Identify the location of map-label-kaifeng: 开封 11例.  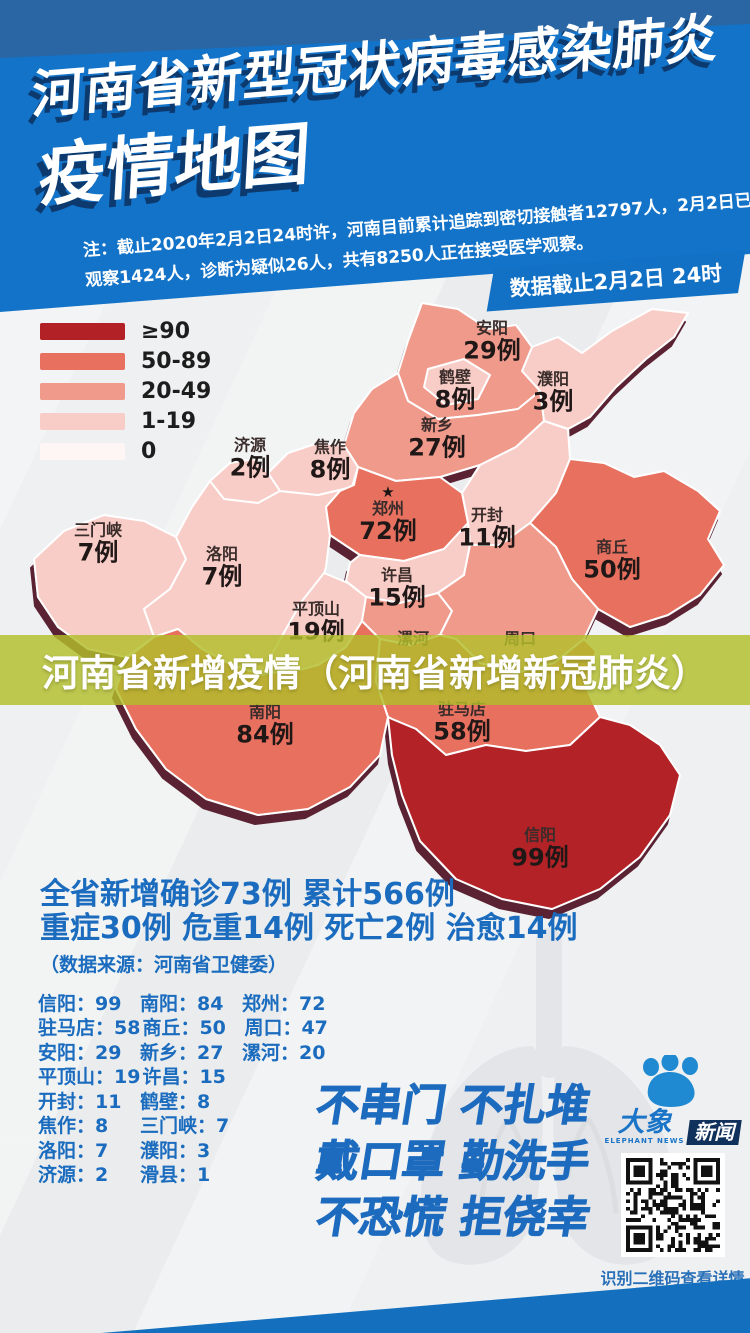
(487, 528).